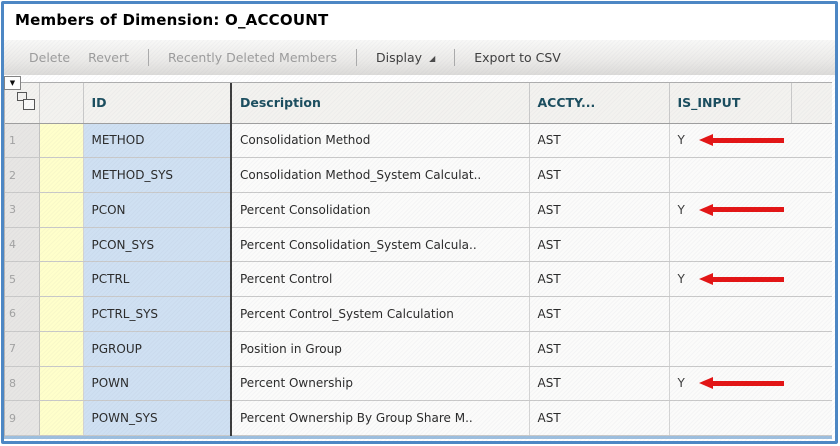 The height and width of the screenshot is (446, 840). I want to click on id-cell: METHOD_SYS, so click(157, 175).